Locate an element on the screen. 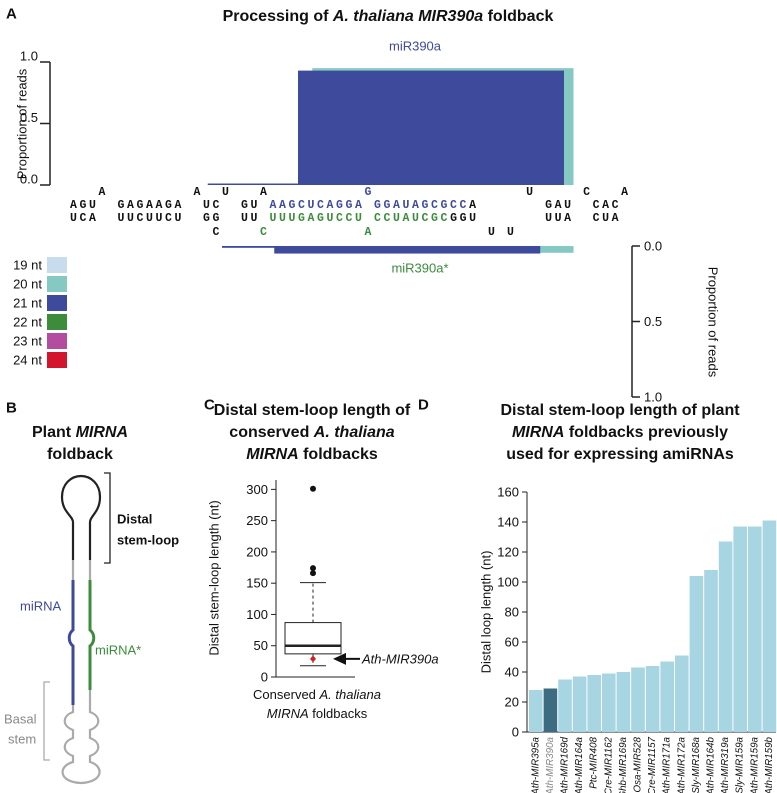  chart-title: MIRNA foldbacks previously is located at coordinates (620, 432).